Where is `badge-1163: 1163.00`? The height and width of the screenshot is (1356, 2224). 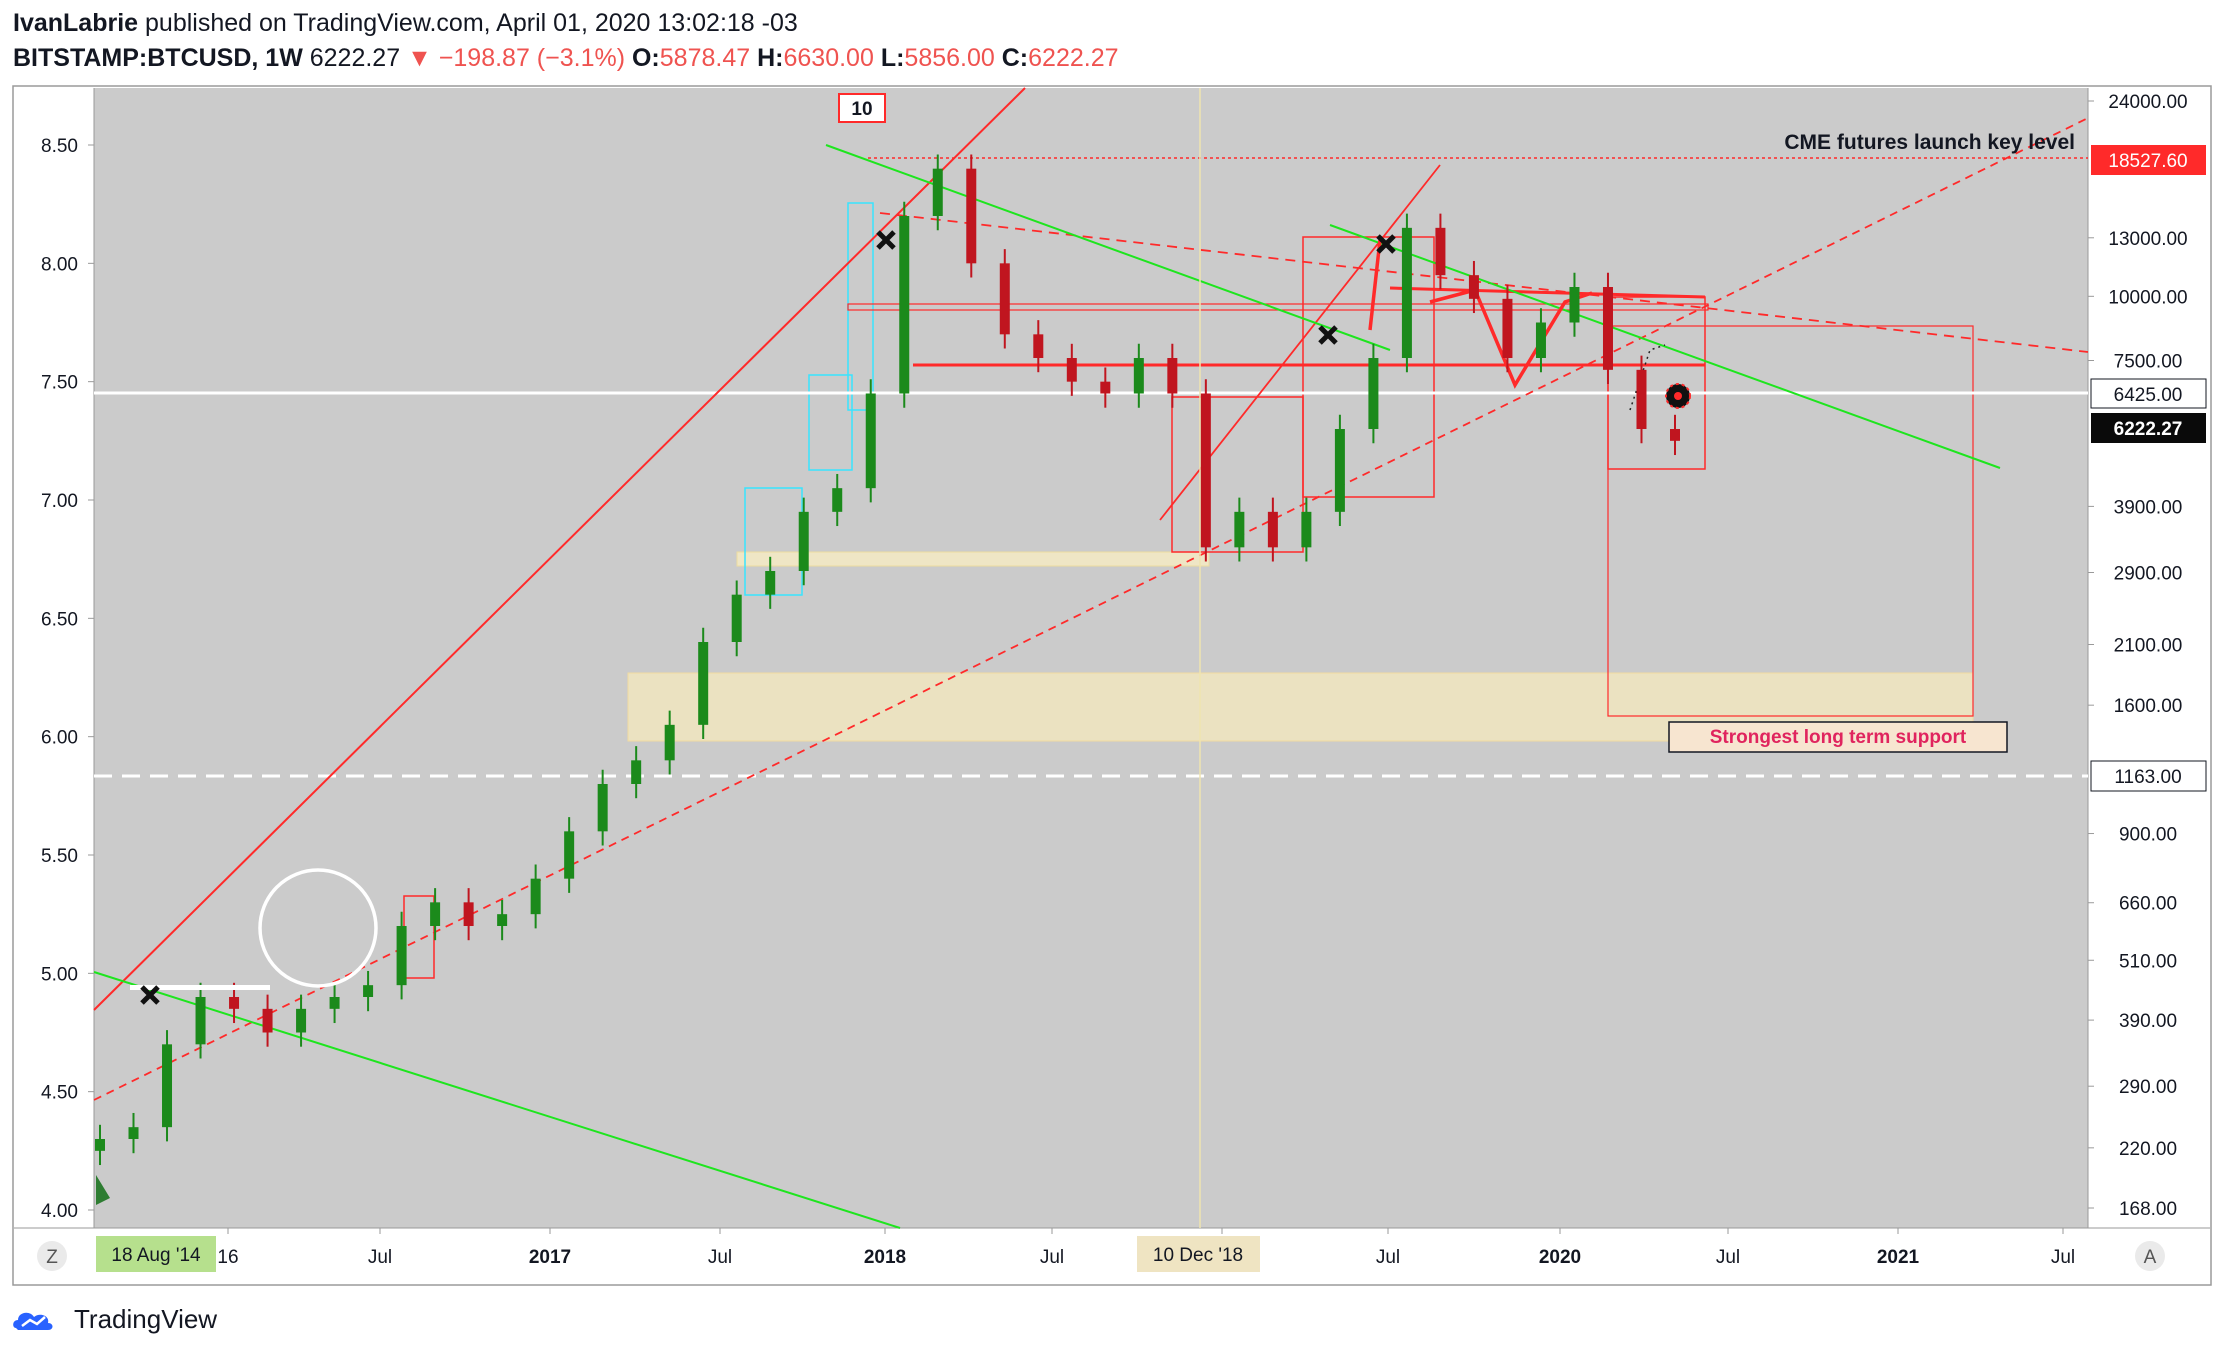 badge-1163: 1163.00 is located at coordinates (2148, 776).